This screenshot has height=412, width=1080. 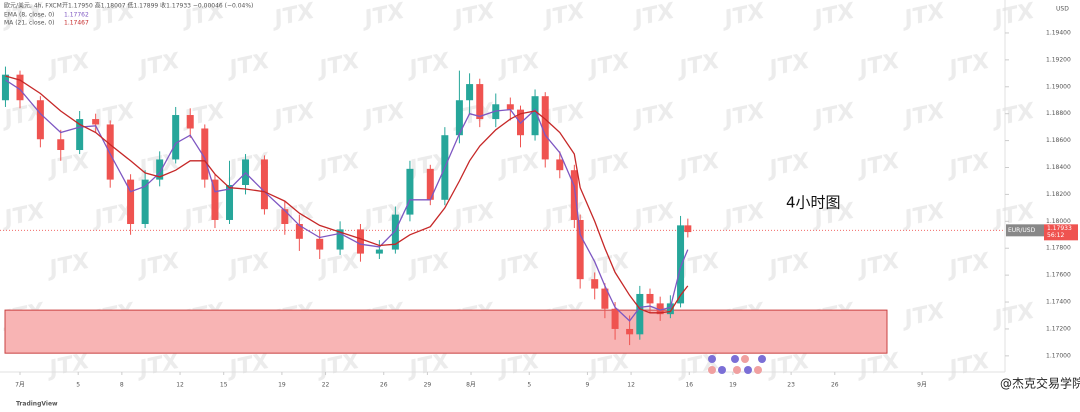 What do you see at coordinates (1058, 328) in the screenshot?
I see `y-tick-label: 1.17200` at bounding box center [1058, 328].